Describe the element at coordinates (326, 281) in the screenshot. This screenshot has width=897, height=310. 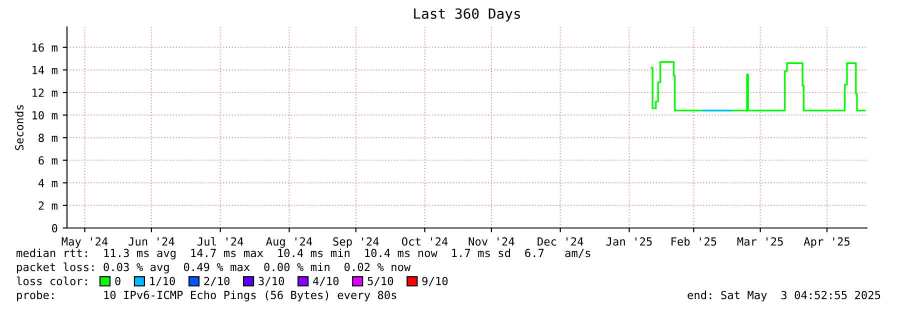
I see `legend-label: 4/10` at that location.